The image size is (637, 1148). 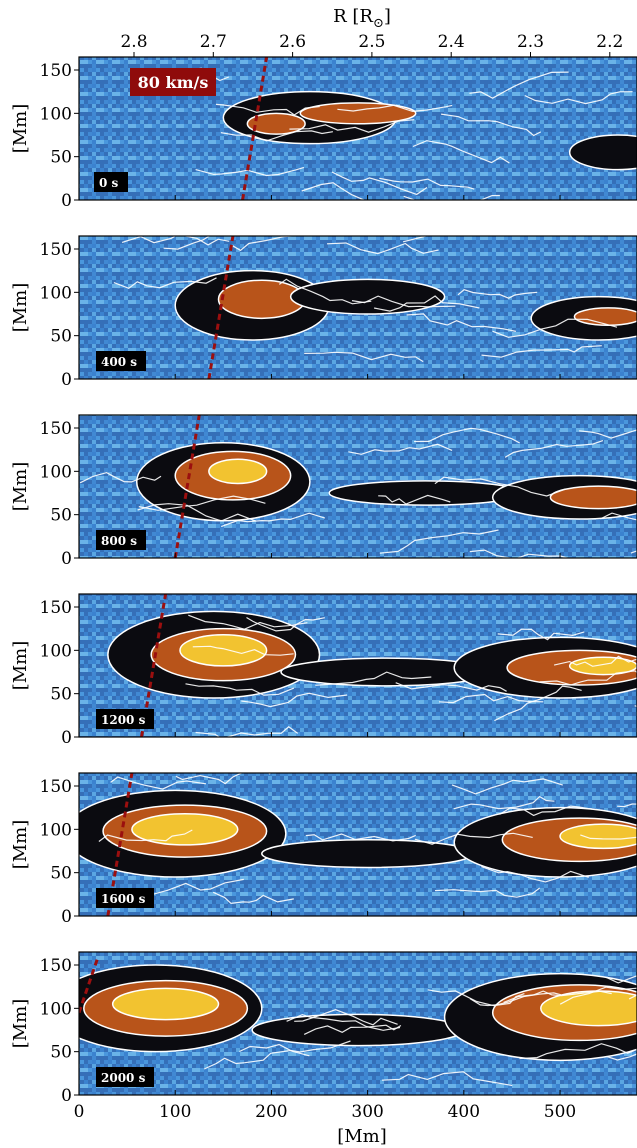 I want to click on panel-3: 0 50 100 150 [Mm] 800 s, so click(x=323, y=491).